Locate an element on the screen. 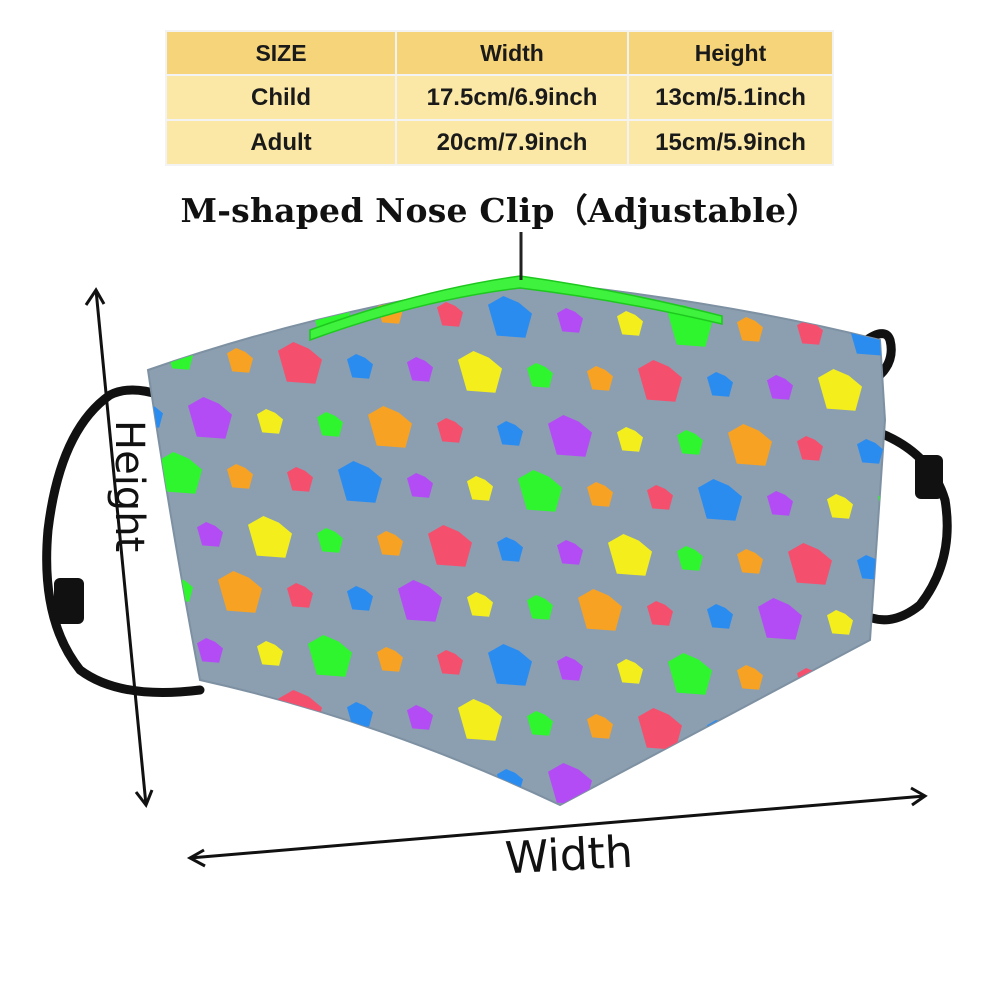 The image size is (1000, 1000). height-label: Height is located at coordinates (129, 486).